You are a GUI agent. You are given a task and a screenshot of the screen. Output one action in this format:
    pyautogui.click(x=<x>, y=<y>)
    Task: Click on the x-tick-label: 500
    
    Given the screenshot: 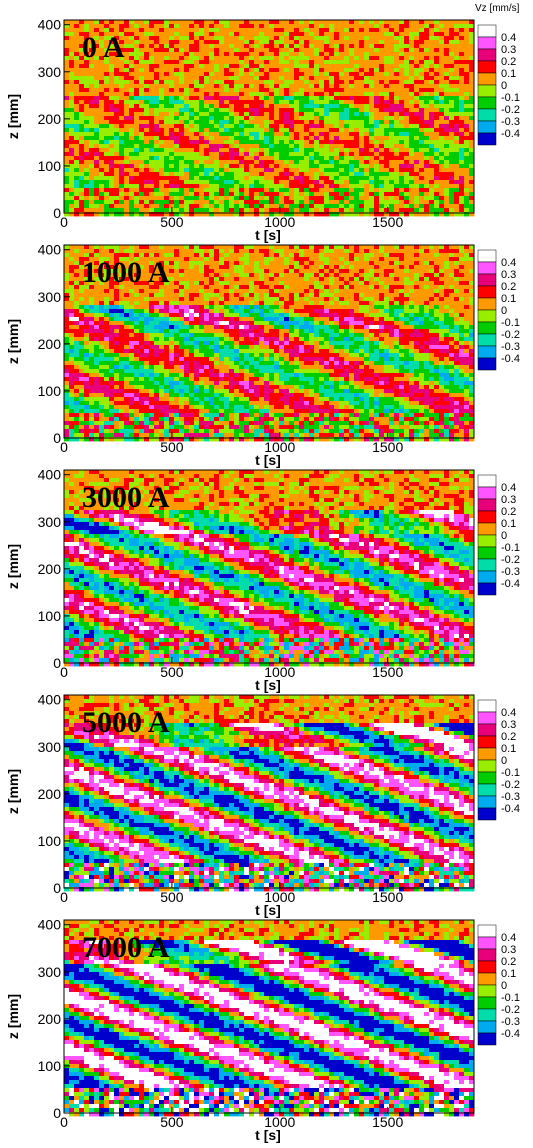 What is the action you would take?
    pyautogui.click(x=172, y=1122)
    